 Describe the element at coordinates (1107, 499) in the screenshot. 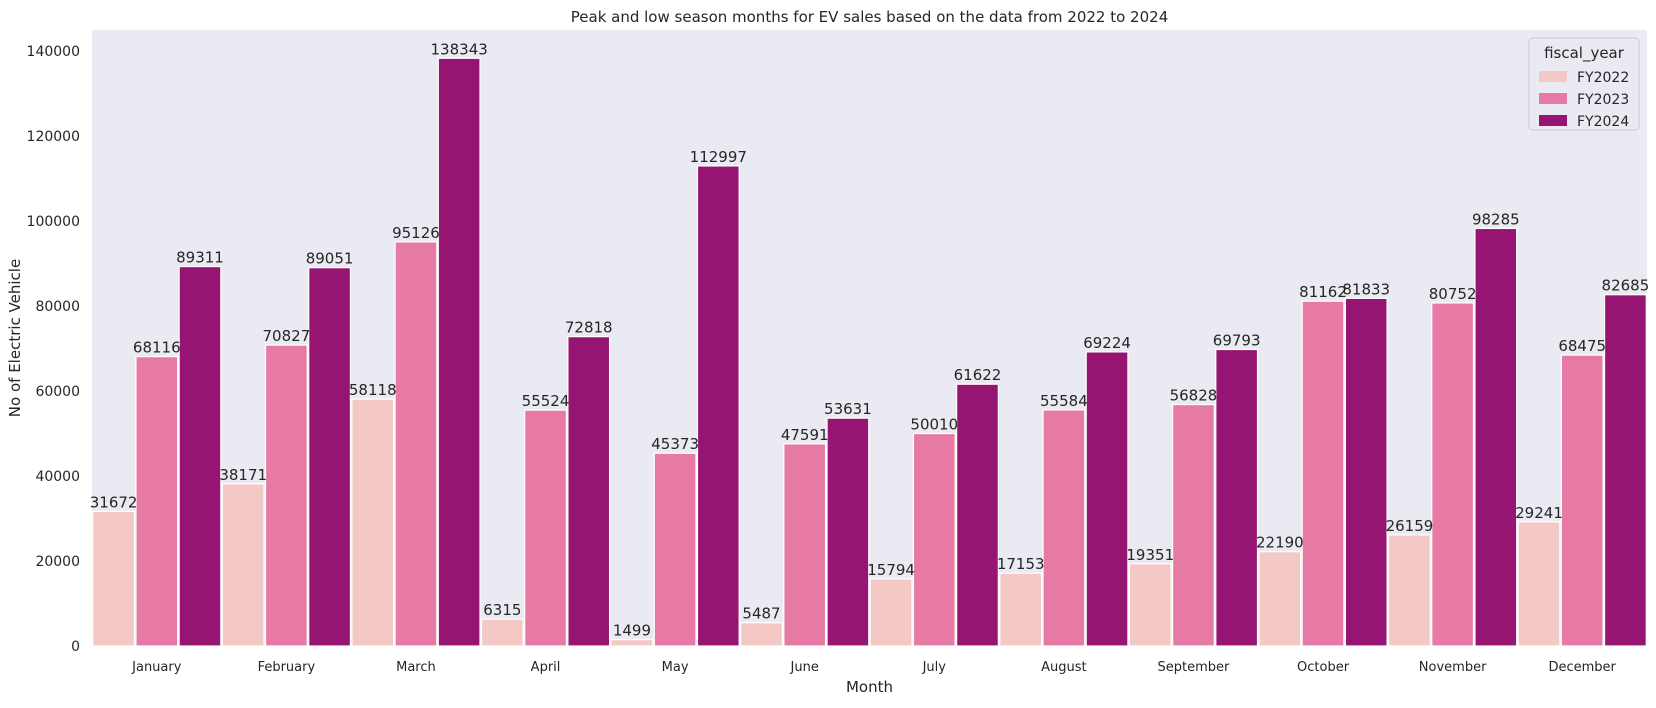

I see `bar-fy2024-august` at that location.